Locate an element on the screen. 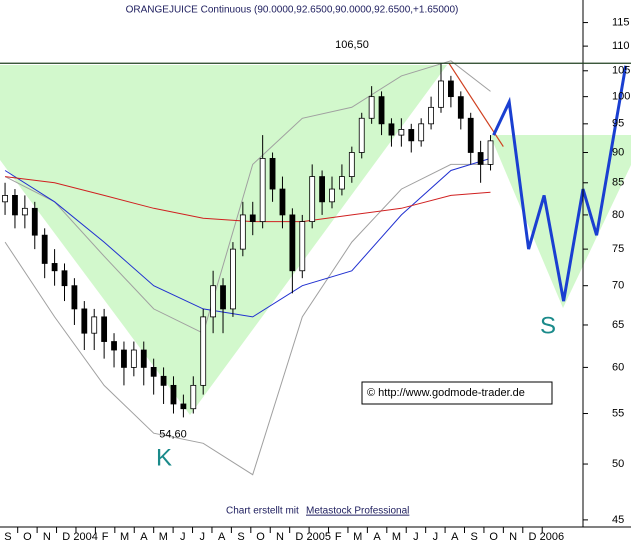  y-tick-label: 65 is located at coordinates (618, 325).